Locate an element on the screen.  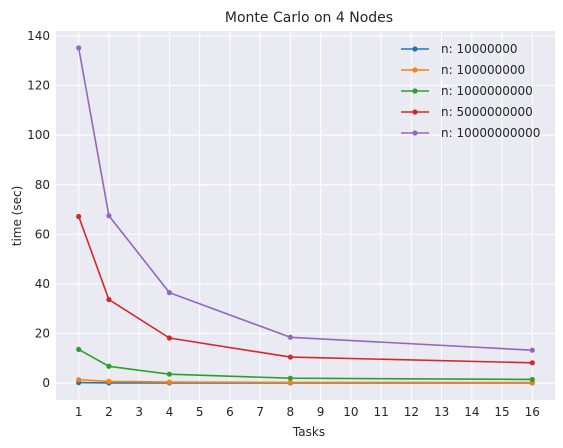
x-tick-label: 12 is located at coordinates (411, 412).